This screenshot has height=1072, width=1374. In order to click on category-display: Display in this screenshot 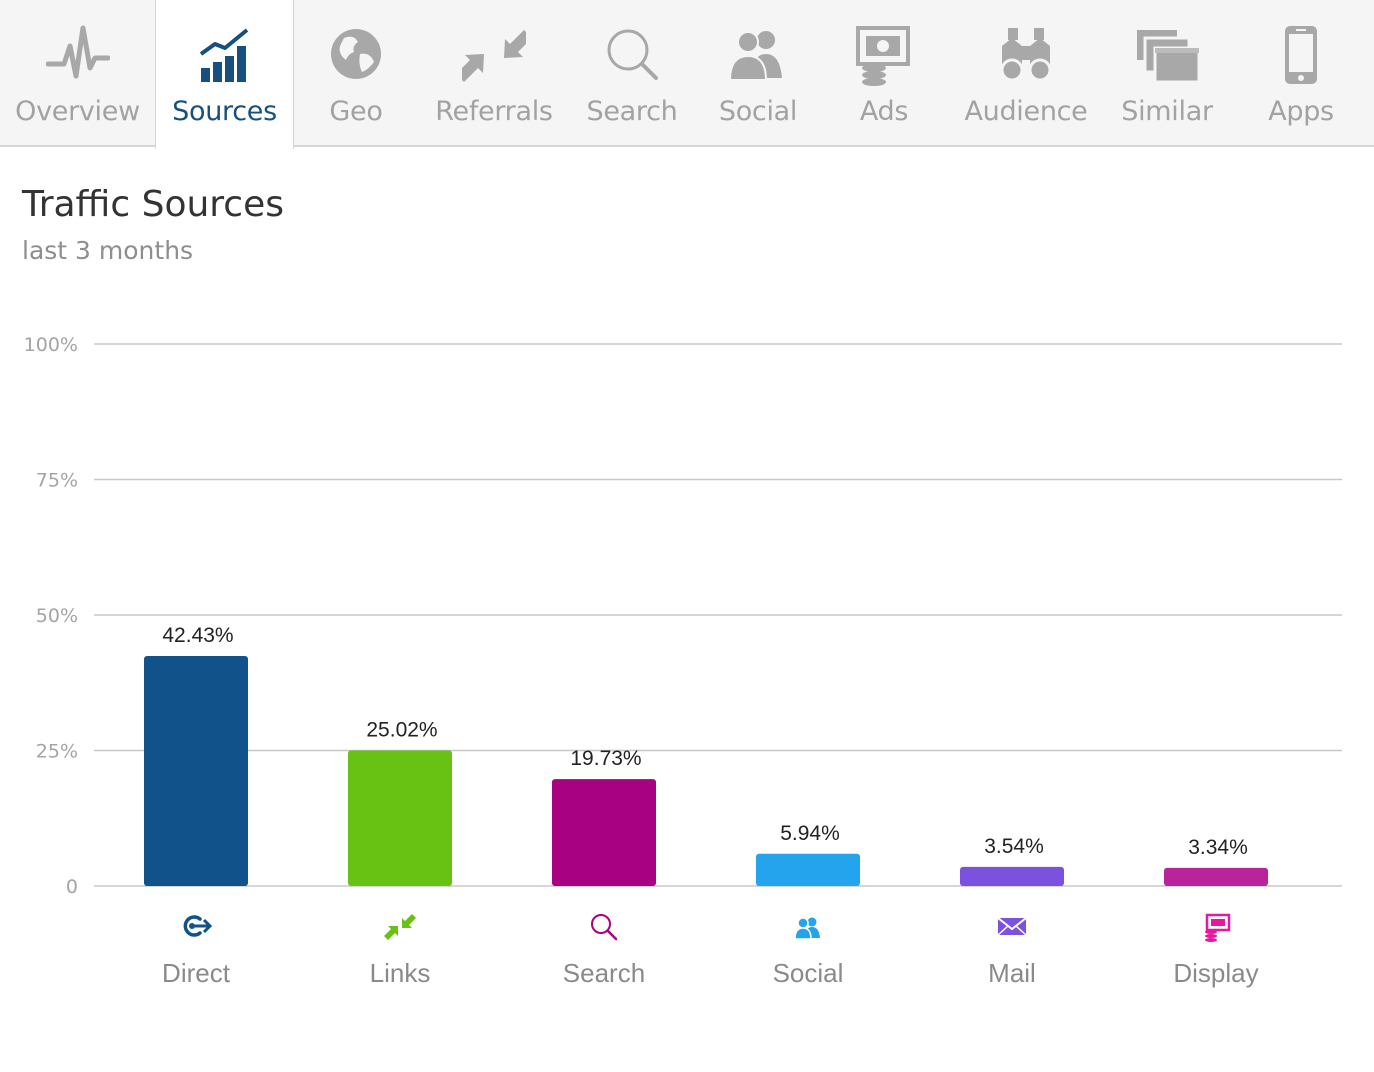, I will do `click(1216, 948)`.